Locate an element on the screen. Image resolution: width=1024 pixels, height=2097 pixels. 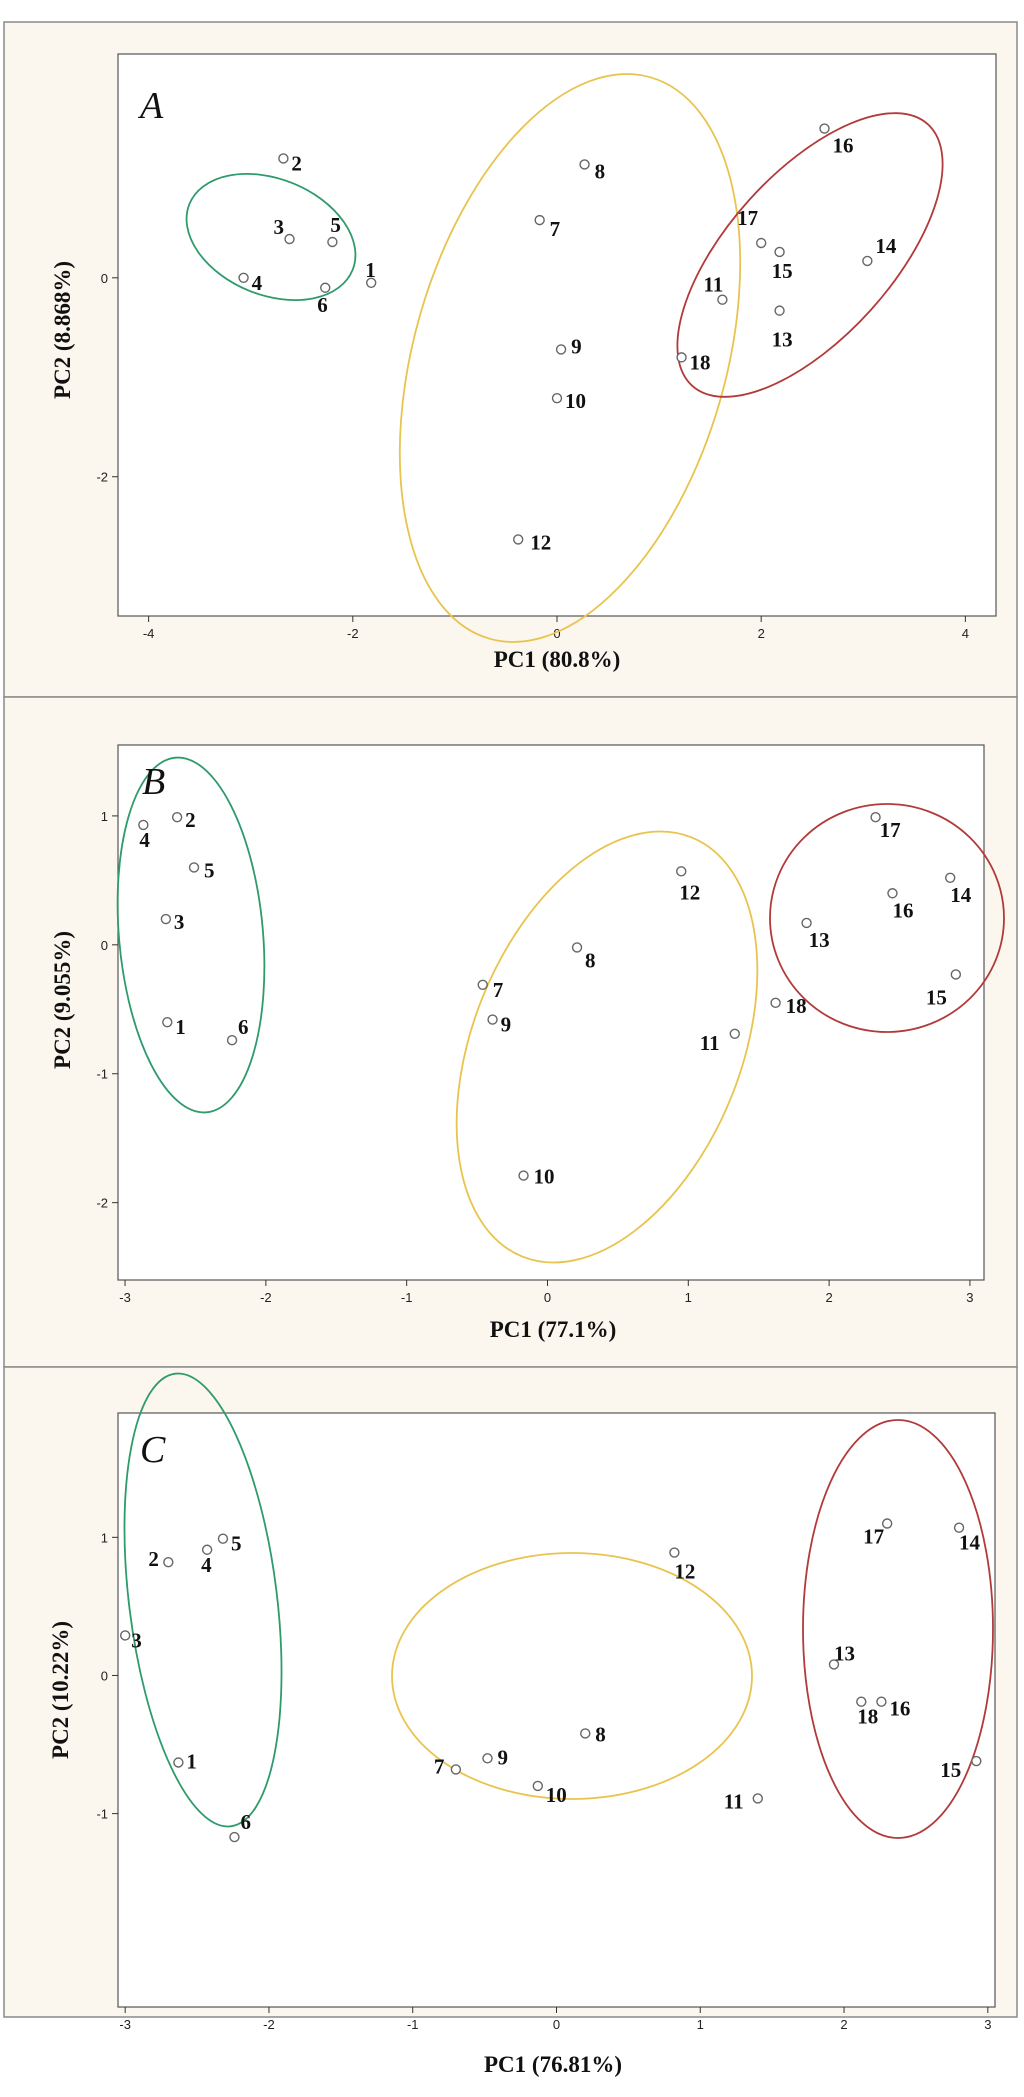
x-tick-label: -4 is located at coordinates (149, 633).